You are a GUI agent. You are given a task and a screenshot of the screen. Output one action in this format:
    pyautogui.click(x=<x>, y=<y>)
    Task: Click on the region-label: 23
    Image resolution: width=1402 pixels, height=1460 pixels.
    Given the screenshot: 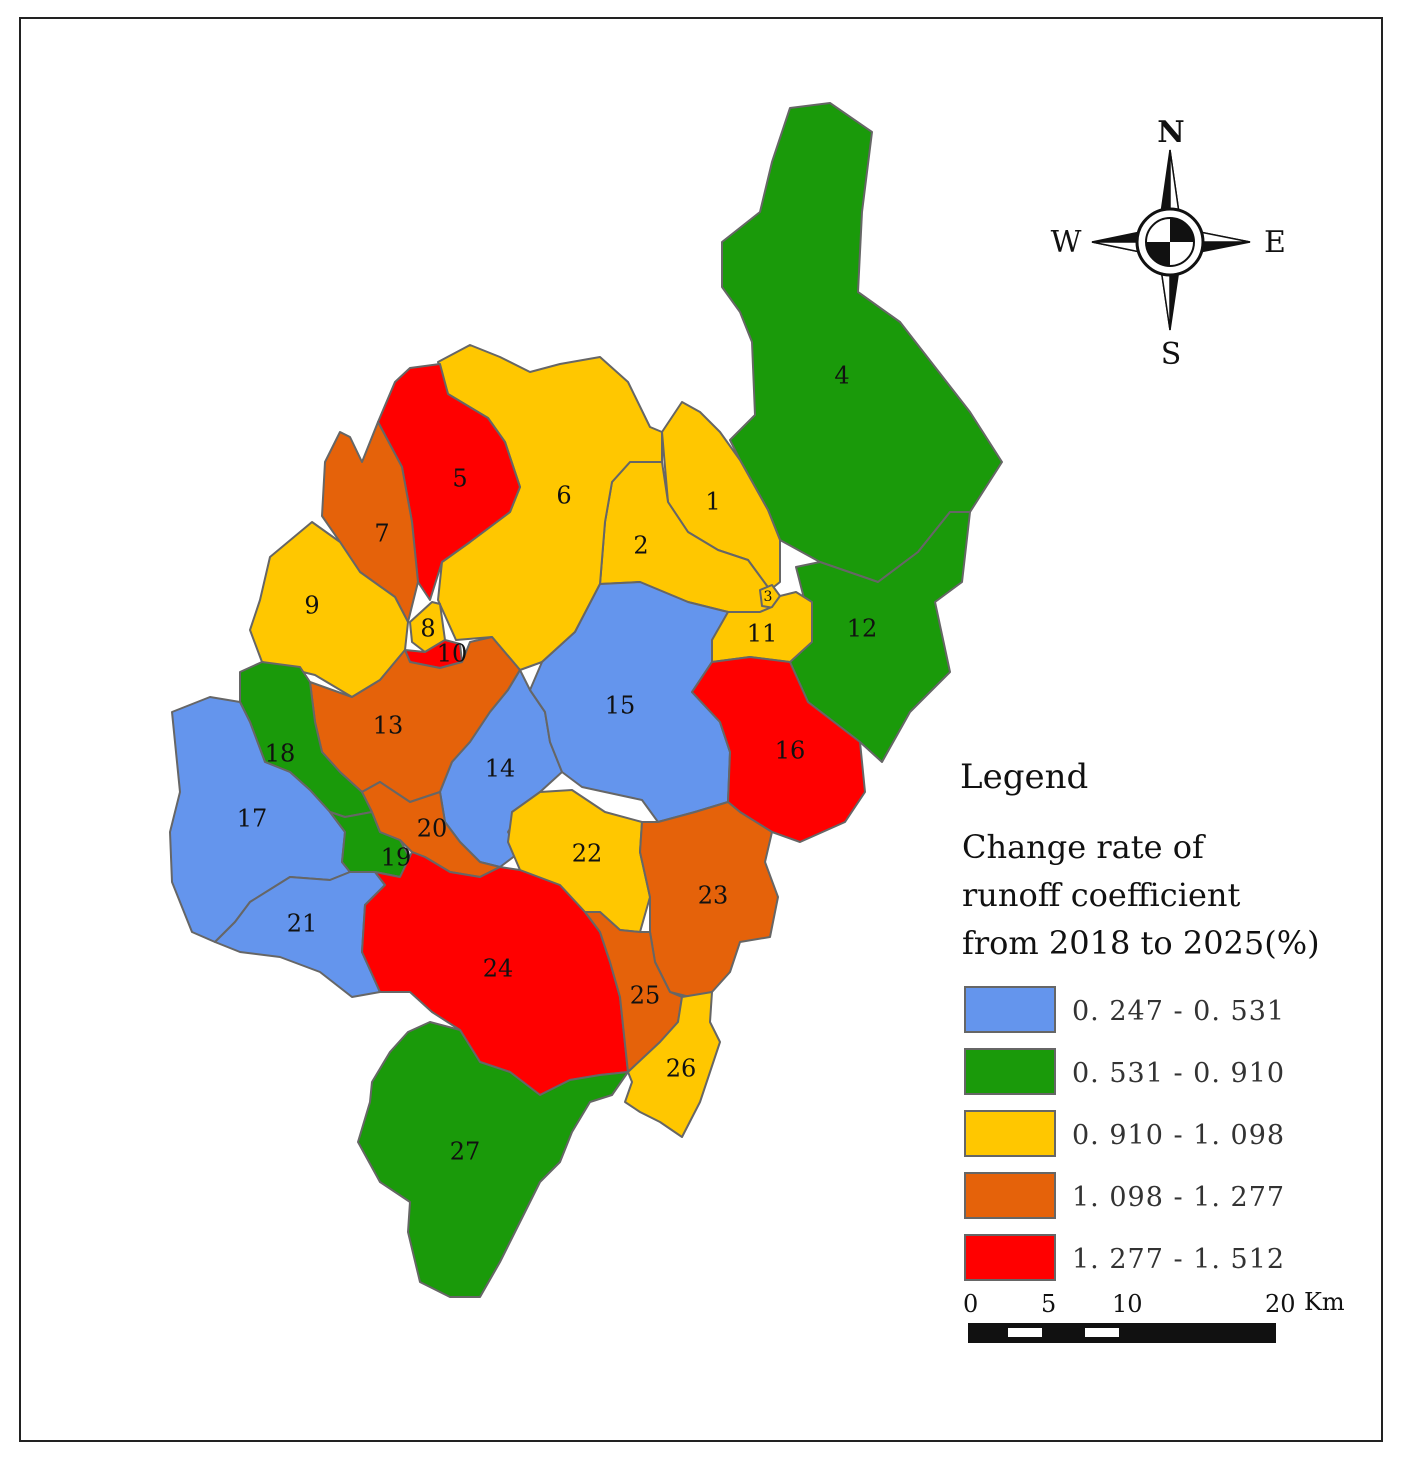 What is the action you would take?
    pyautogui.click(x=713, y=896)
    